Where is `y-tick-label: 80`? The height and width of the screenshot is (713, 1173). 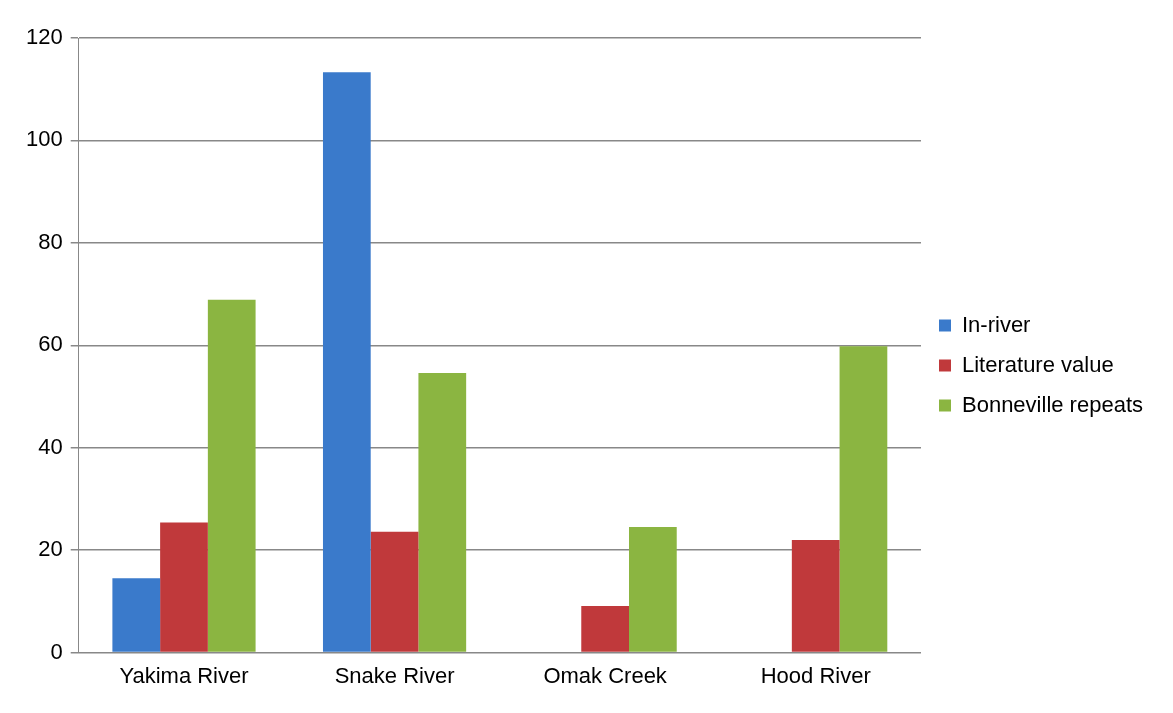
y-tick-label: 80 is located at coordinates (50, 241).